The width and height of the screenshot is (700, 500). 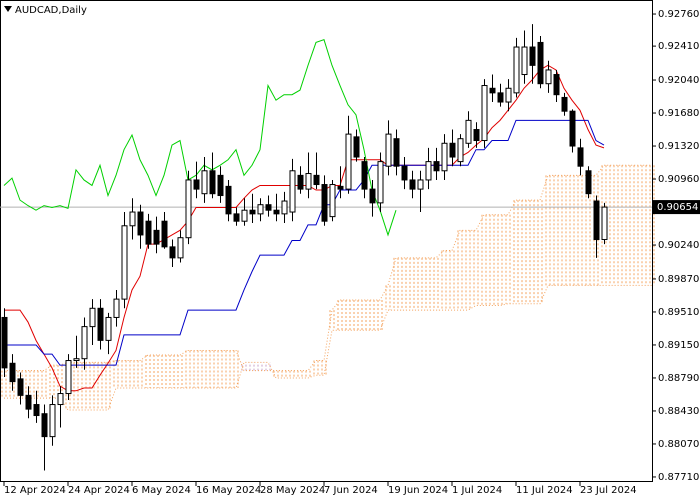 I want to click on y-tick-label: 0.92040, so click(x=678, y=80).